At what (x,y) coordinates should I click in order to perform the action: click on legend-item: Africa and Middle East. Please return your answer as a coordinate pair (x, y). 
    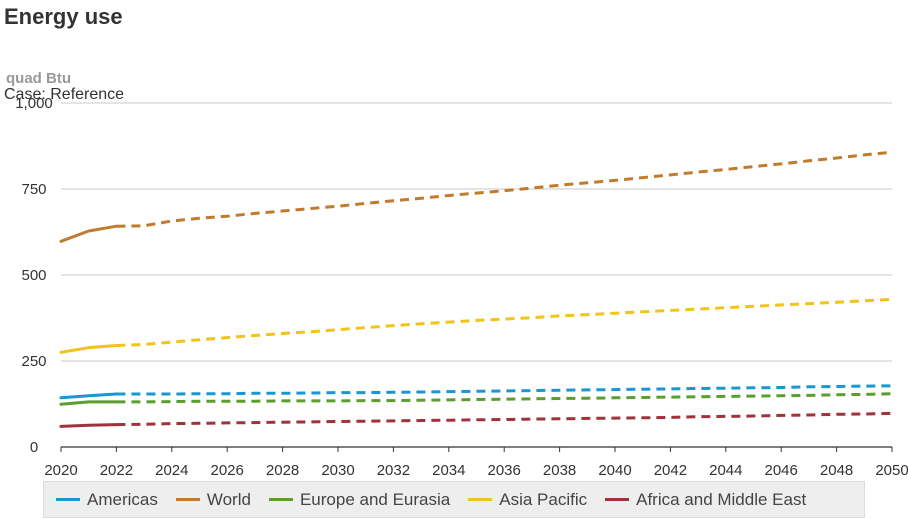
    Looking at the image, I should click on (705, 500).